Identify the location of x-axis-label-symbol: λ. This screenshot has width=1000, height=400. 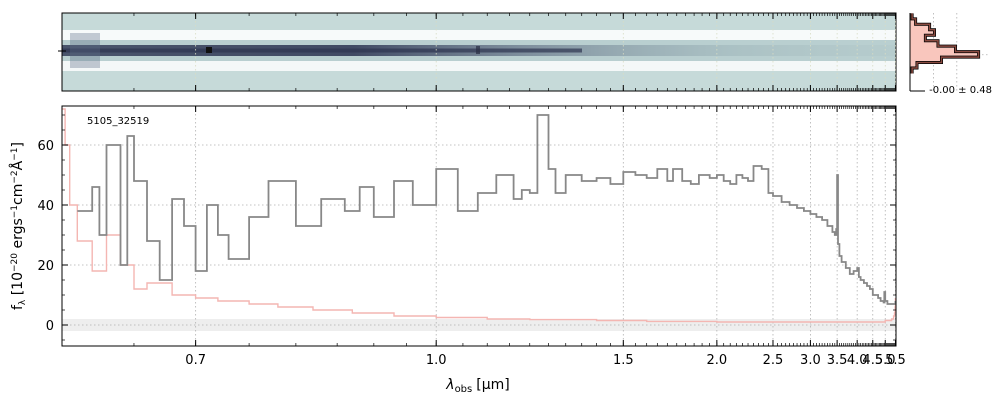
(449, 385).